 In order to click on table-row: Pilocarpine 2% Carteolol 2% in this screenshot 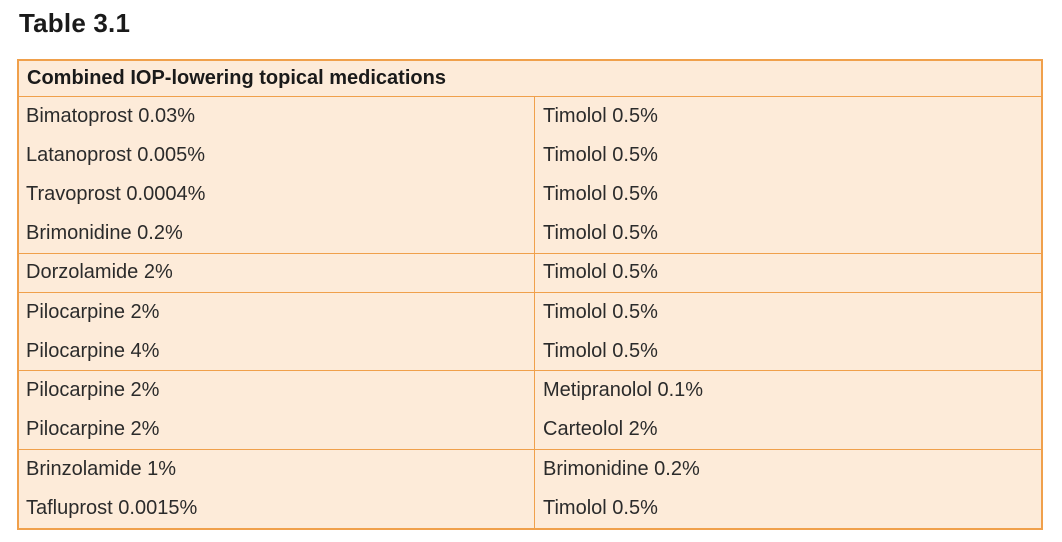, I will do `click(530, 430)`.